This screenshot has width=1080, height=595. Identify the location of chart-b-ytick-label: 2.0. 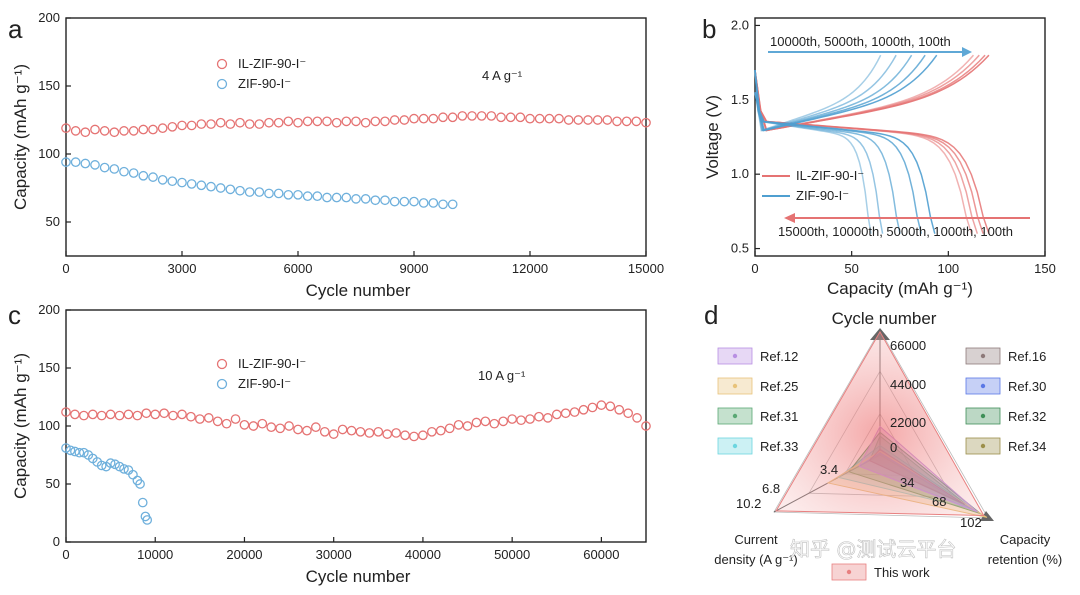
(740, 24).